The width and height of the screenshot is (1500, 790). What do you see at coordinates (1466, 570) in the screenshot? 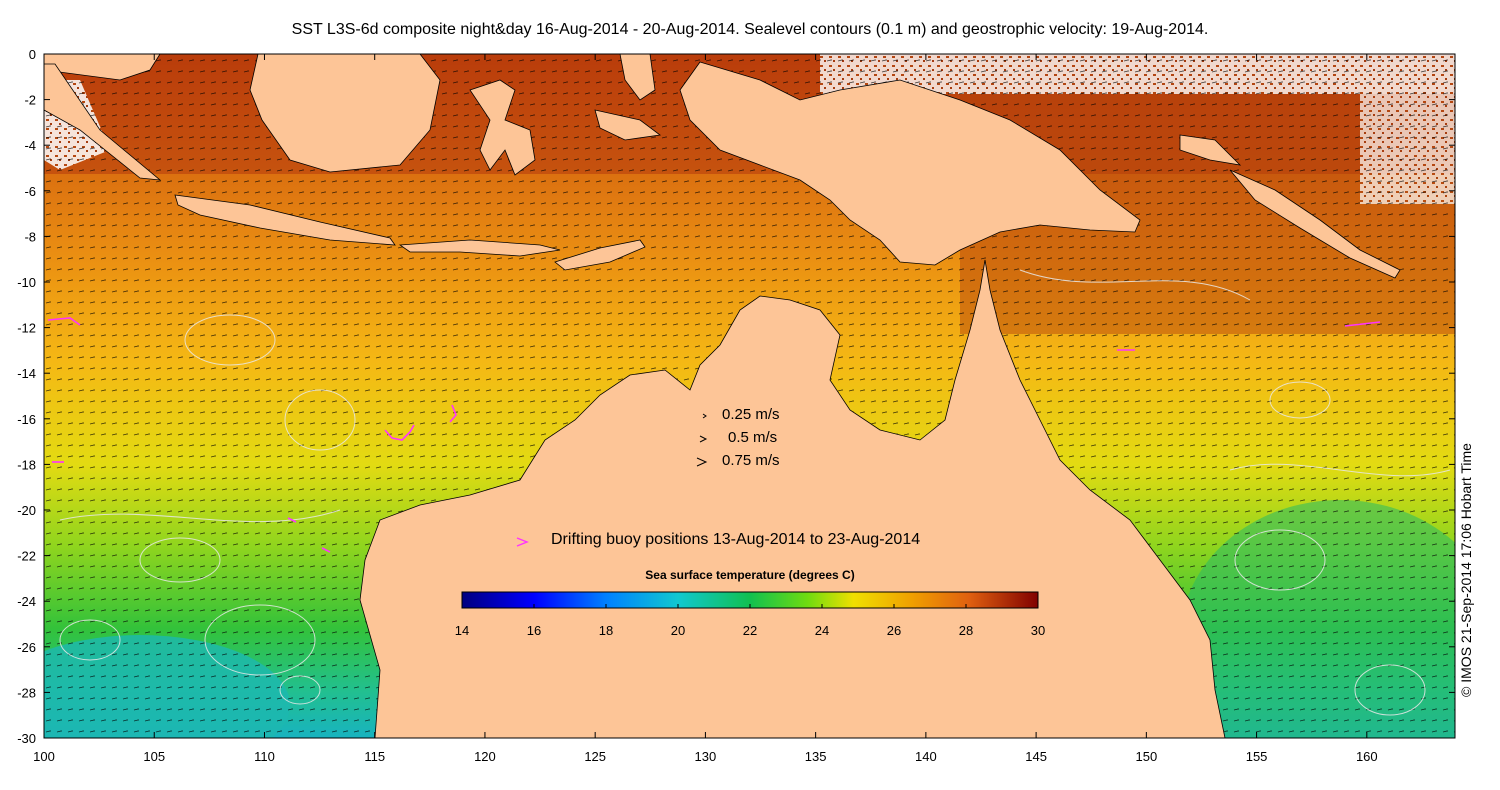
I see `credit-text: © IMOS 21-Sep-2014 17:06 Hobart Time` at bounding box center [1466, 570].